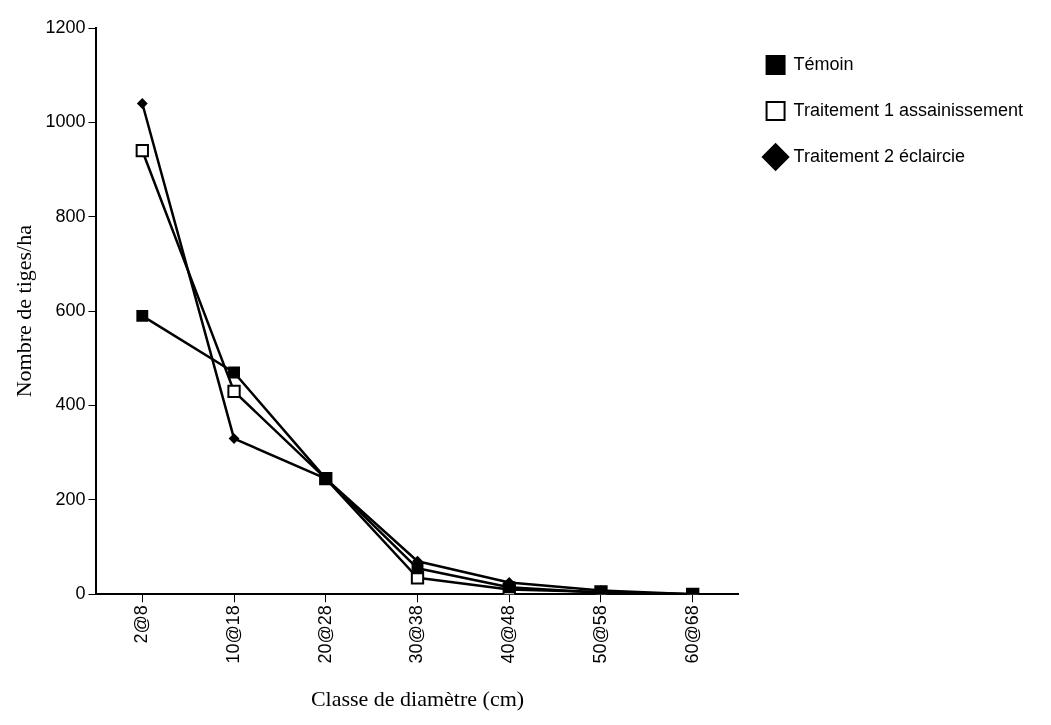 This screenshot has width=1051, height=725. What do you see at coordinates (80, 593) in the screenshot?
I see `y-tick-label: 0` at bounding box center [80, 593].